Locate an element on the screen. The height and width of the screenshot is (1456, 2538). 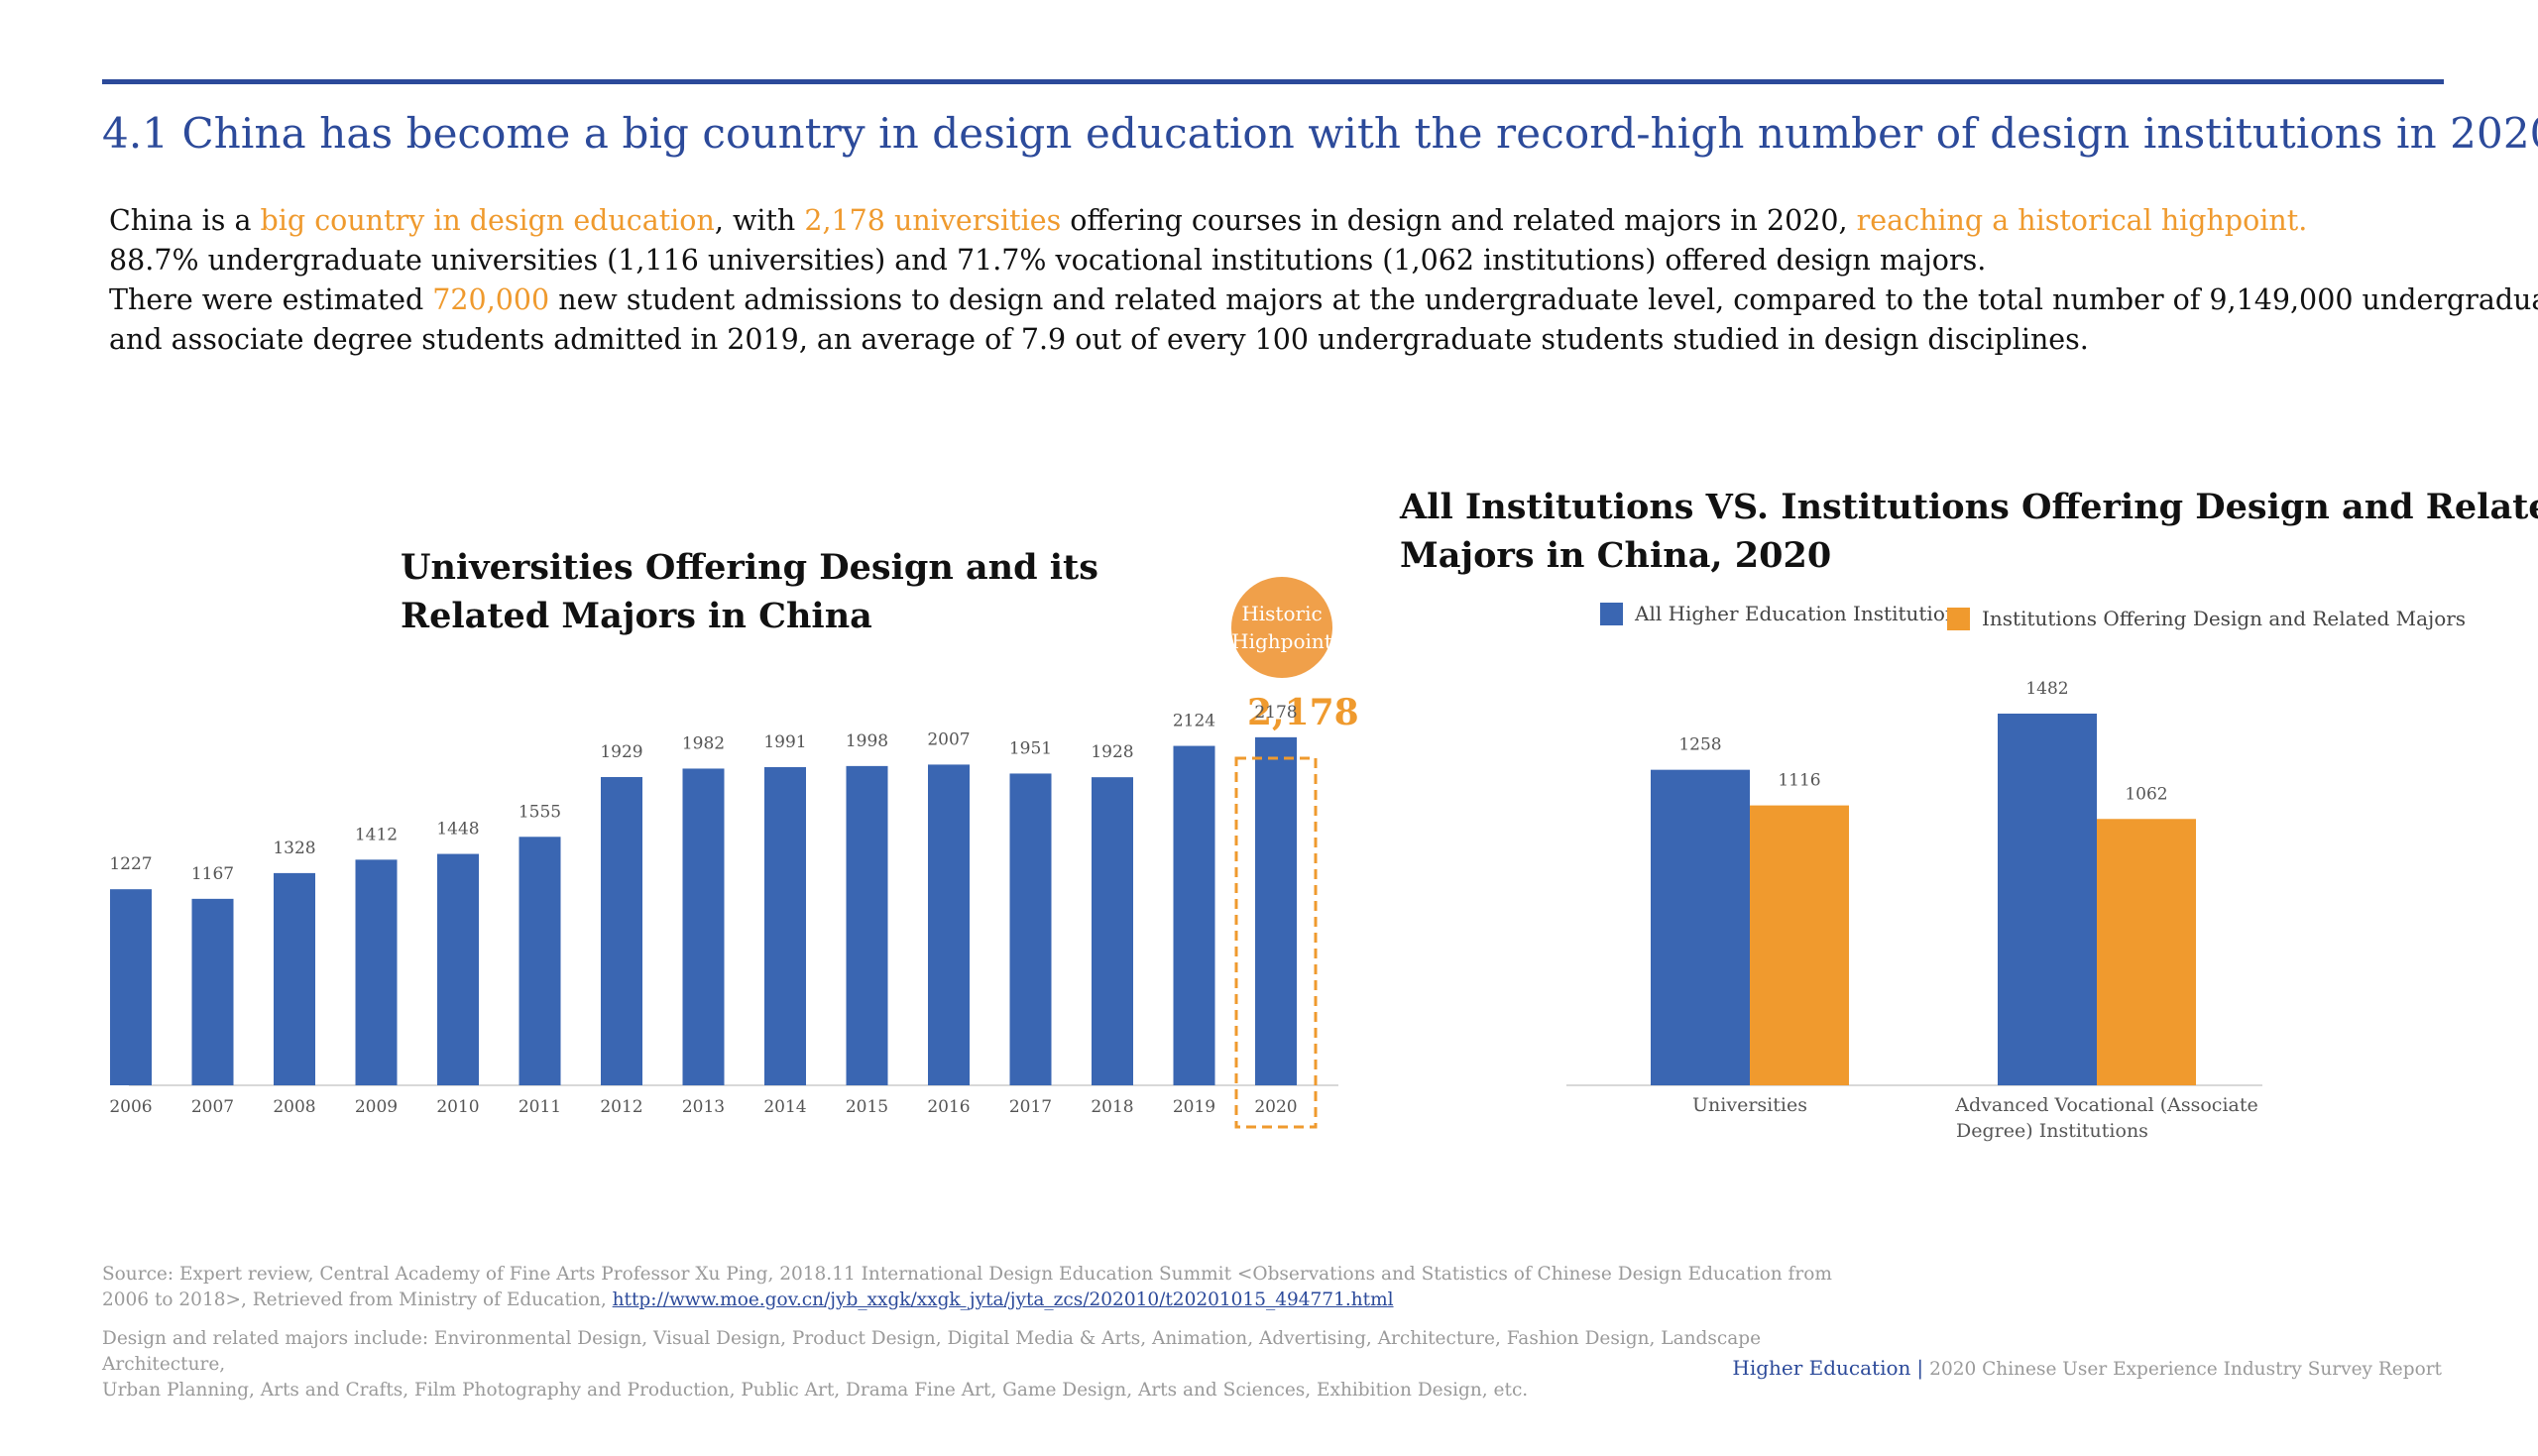
tick-label: 2006 is located at coordinates (130, 1107).